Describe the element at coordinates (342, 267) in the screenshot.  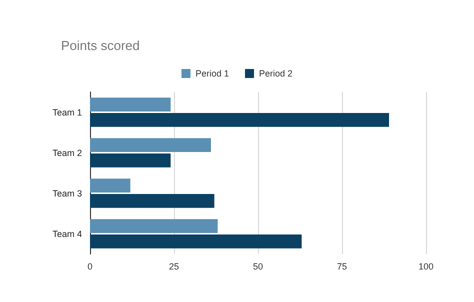
I see `x-tick-label: 75` at that location.